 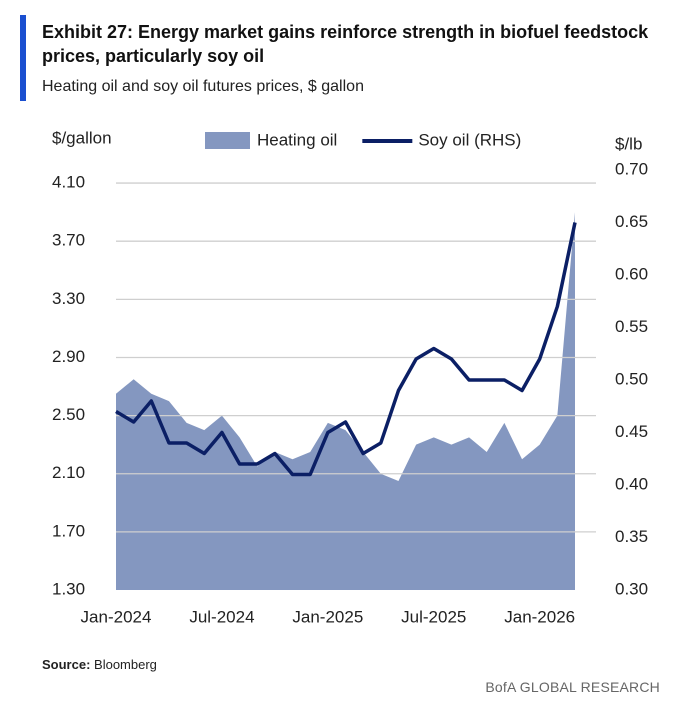 What do you see at coordinates (125, 664) in the screenshot?
I see `source-text: Bloomberg` at bounding box center [125, 664].